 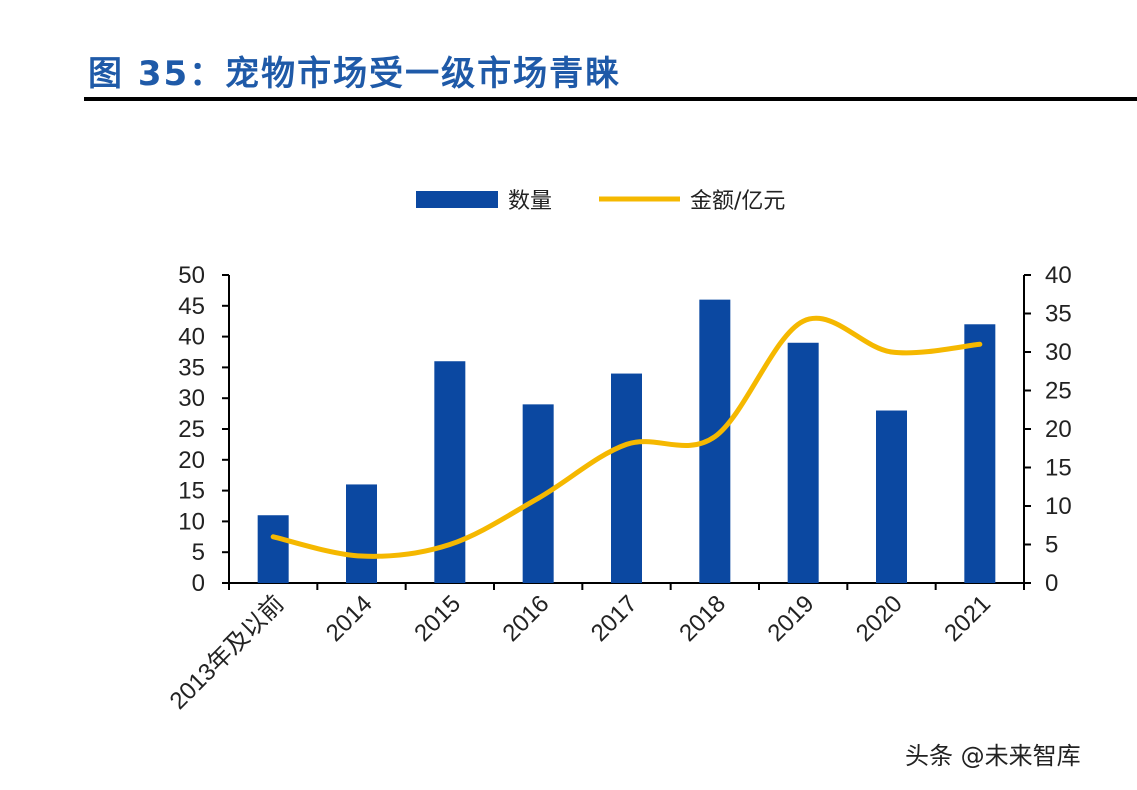 I want to click on x-tick-label: 2016, so click(x=526, y=618).